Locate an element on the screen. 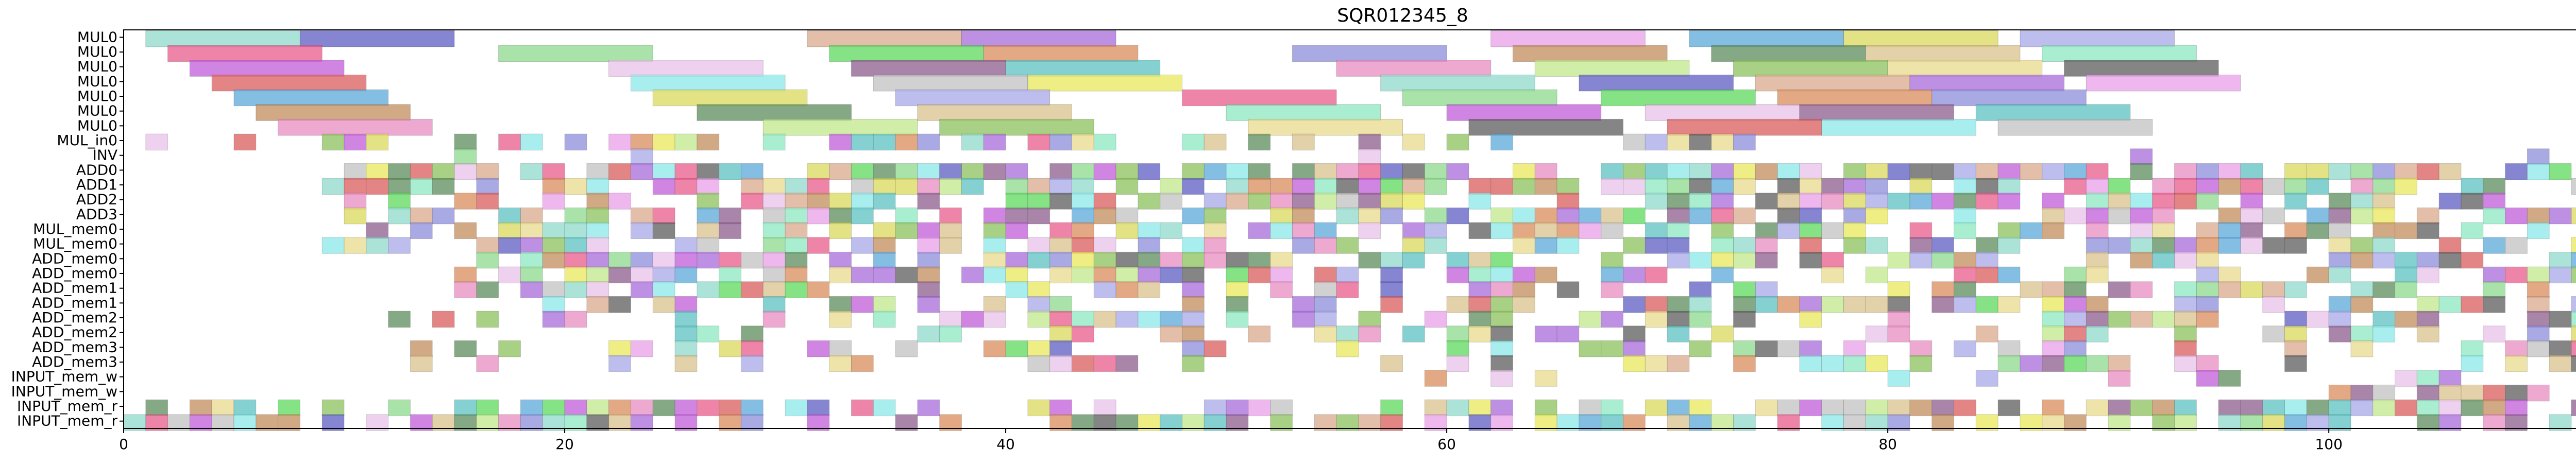  y-tick-label: MUL0 is located at coordinates (97, 52).